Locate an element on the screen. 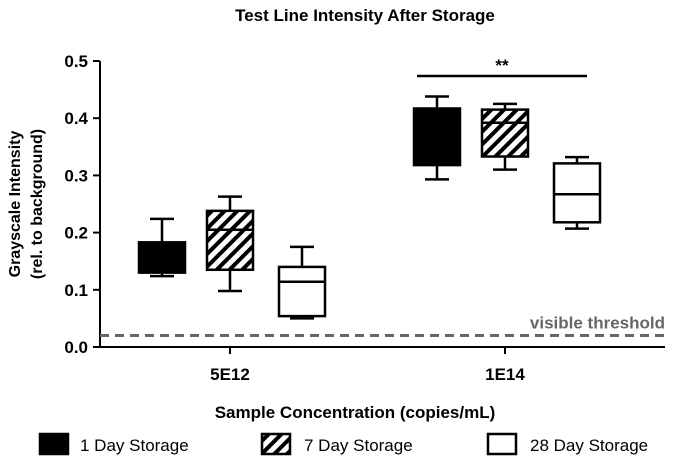  legend-item: 7 Day Storage is located at coordinates (336, 444).